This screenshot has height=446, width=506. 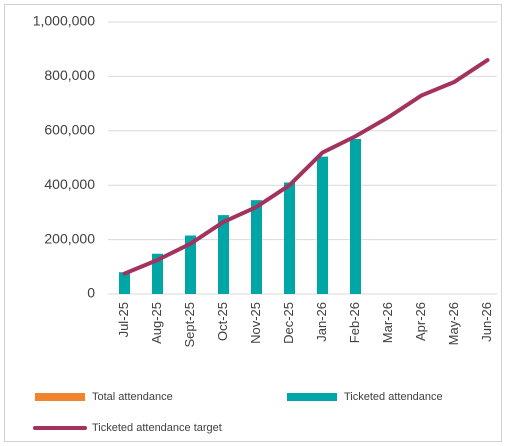 I want to click on x-tick-label: Jun-26, so click(x=486, y=322).